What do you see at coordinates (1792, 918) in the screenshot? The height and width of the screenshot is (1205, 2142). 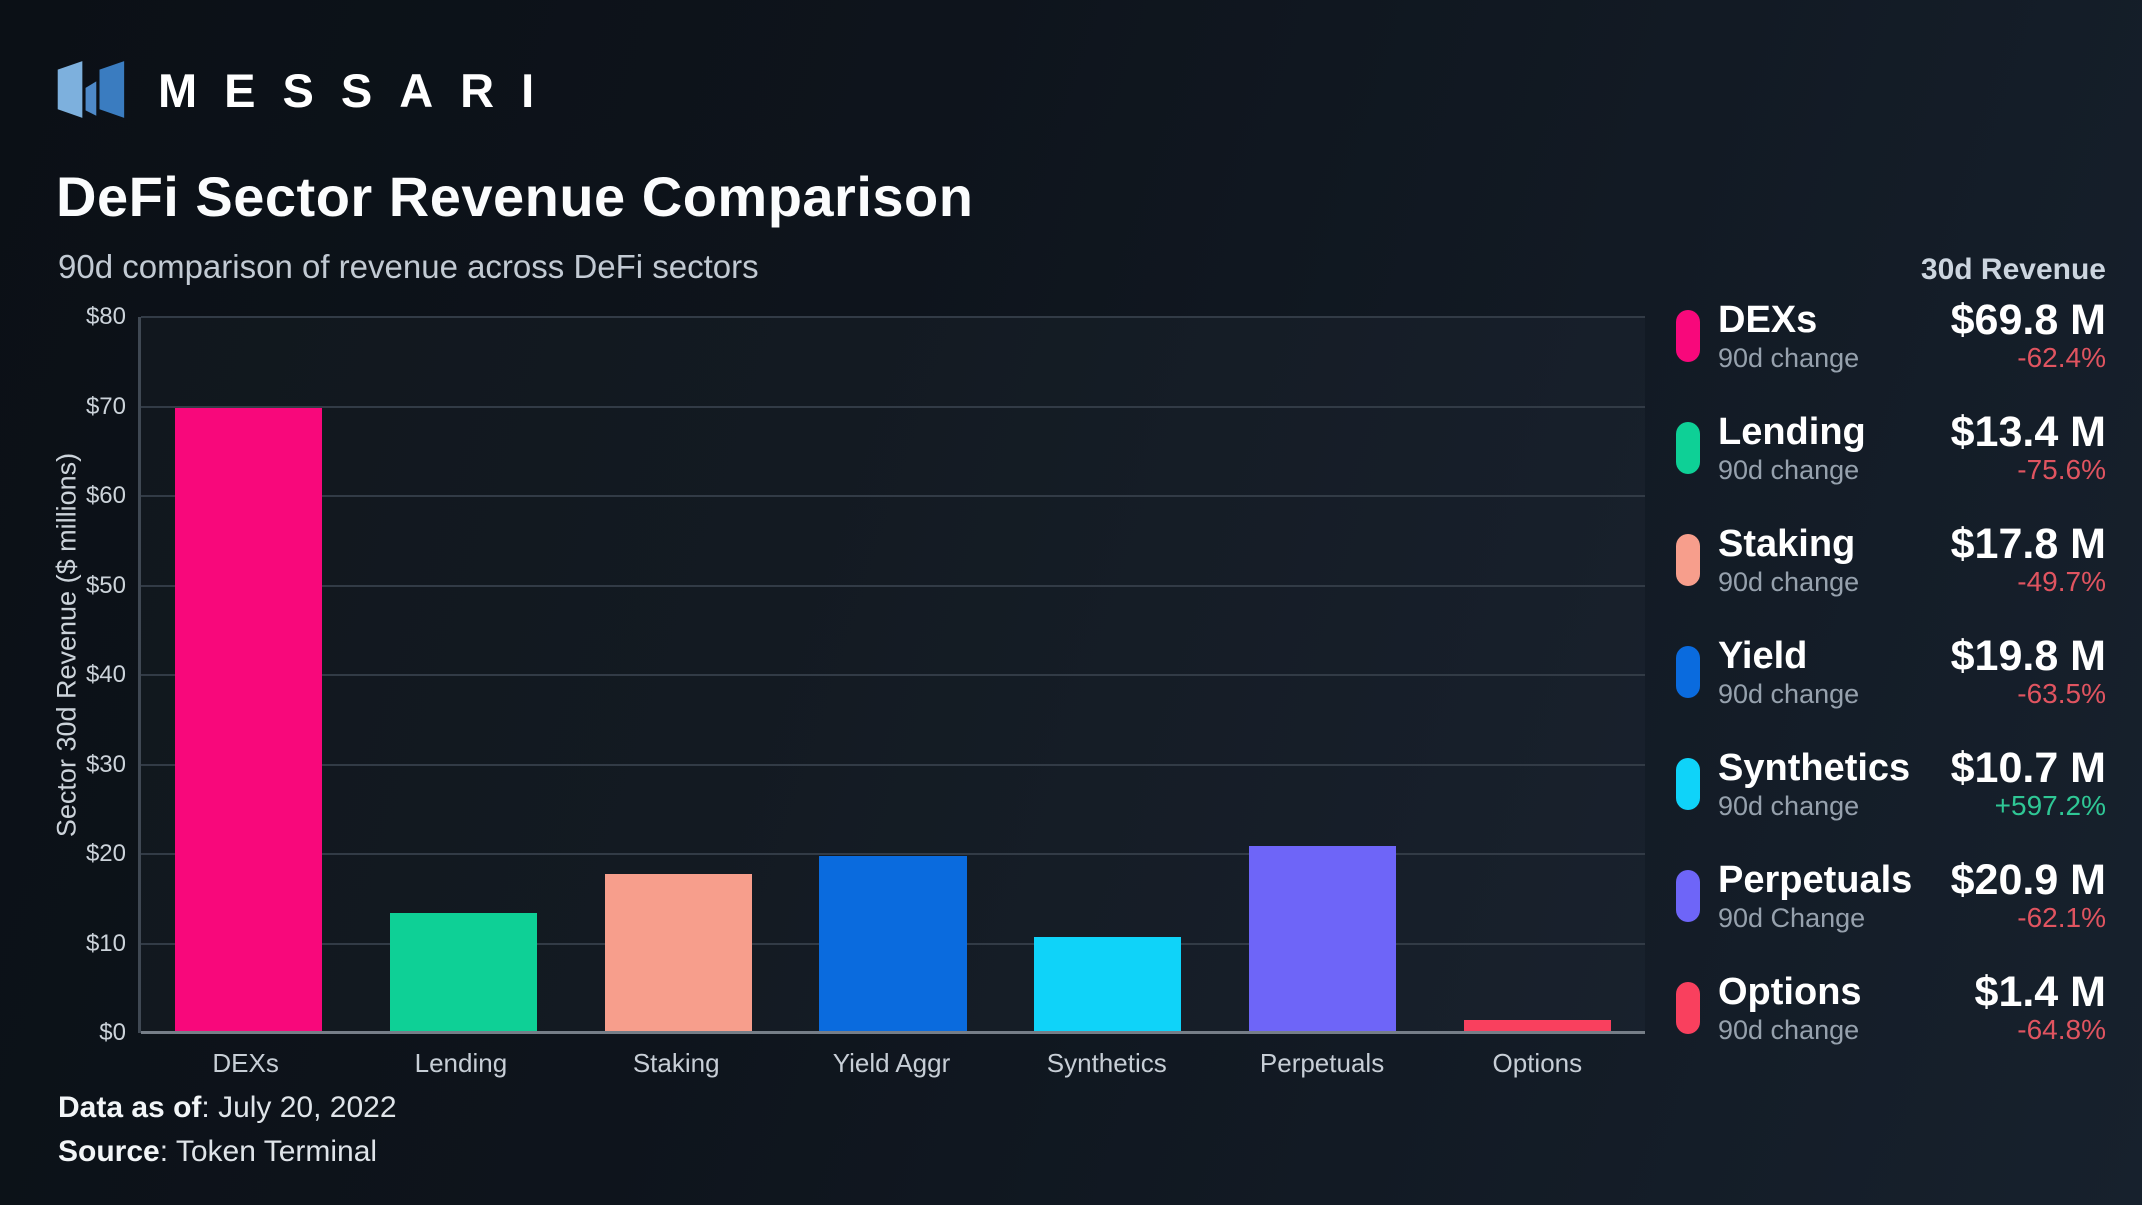 I see `legend-entry-sub: 90d Change` at bounding box center [1792, 918].